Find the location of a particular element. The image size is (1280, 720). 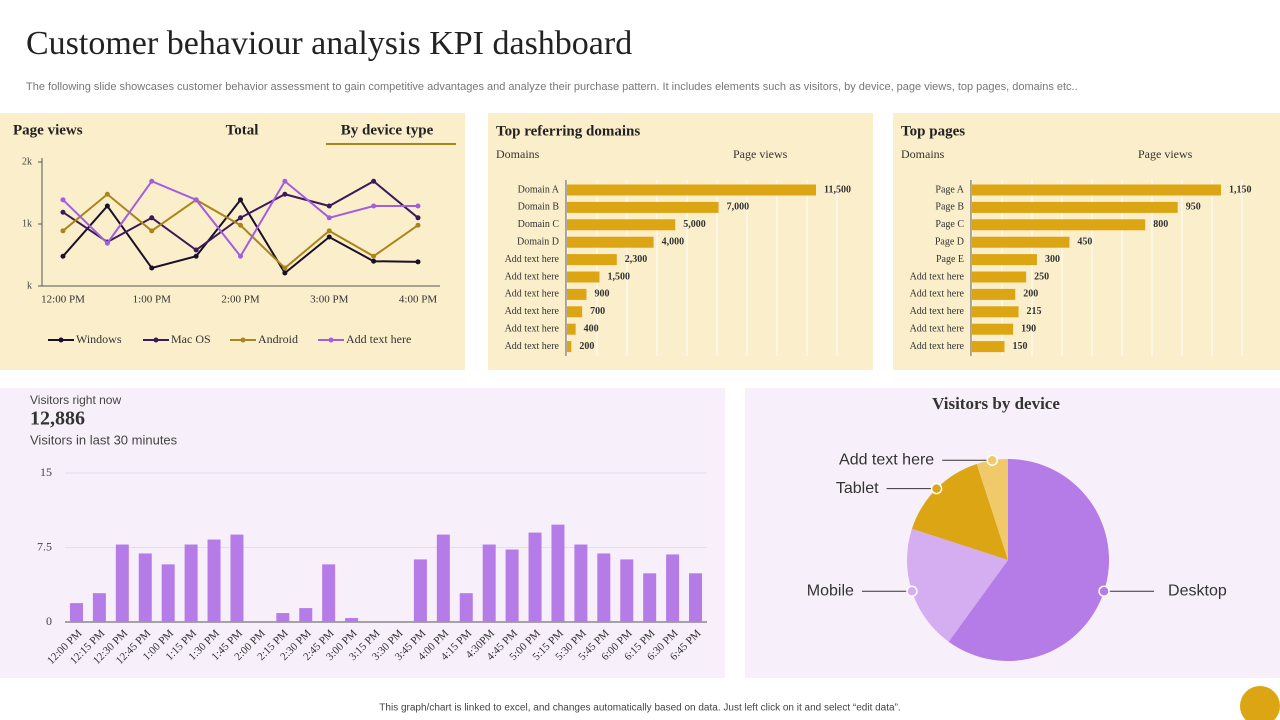

legend-dot is located at coordinates (156, 340).